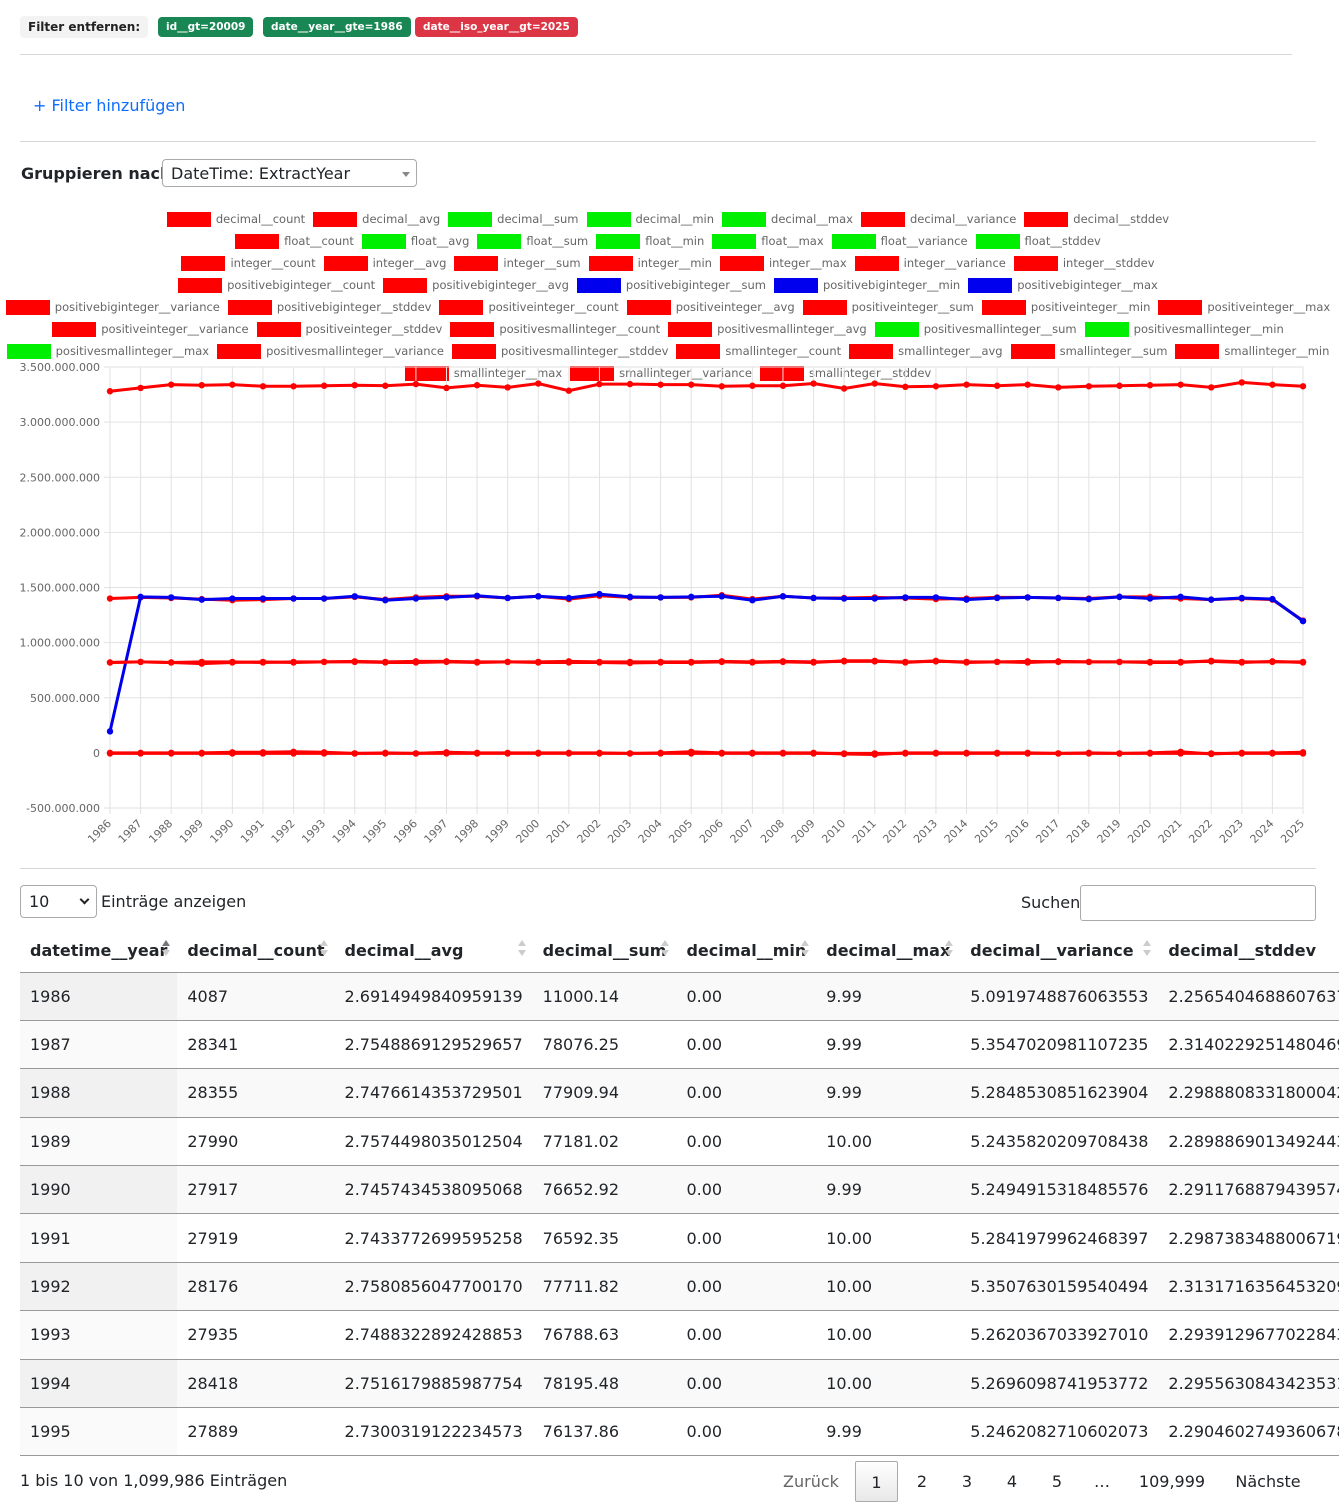 Image resolution: width=1339 pixels, height=1503 pixels. I want to click on legend-item-decimal-variance: decimal__variance, so click(938, 219).